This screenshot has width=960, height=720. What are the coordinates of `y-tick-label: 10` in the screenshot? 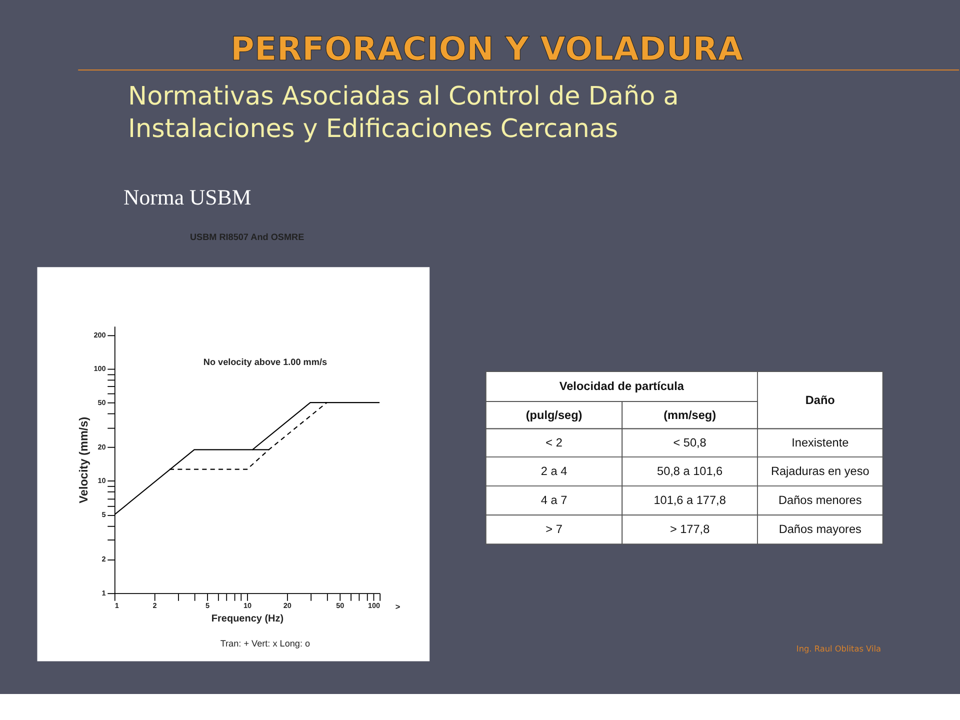 It's located at (102, 481).